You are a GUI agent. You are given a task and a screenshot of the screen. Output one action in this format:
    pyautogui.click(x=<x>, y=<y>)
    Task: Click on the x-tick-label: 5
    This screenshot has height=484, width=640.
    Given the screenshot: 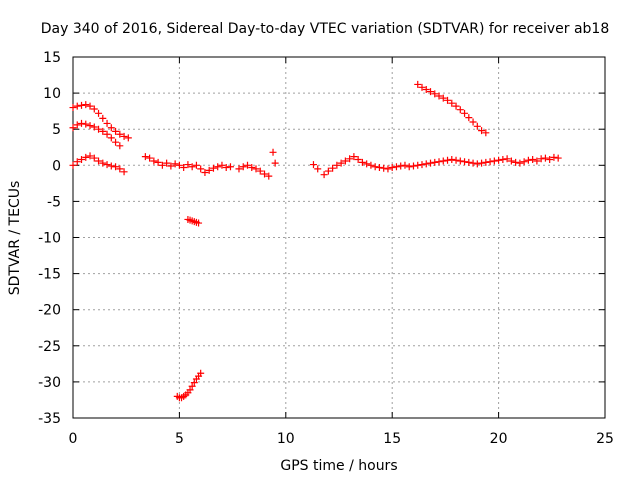 What is the action you would take?
    pyautogui.click(x=179, y=439)
    